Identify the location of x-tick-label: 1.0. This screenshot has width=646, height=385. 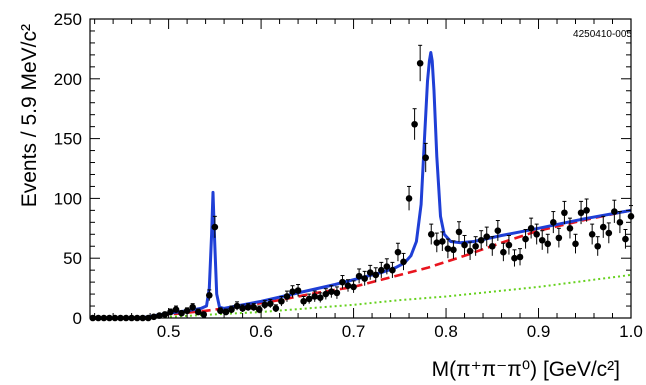
(631, 331).